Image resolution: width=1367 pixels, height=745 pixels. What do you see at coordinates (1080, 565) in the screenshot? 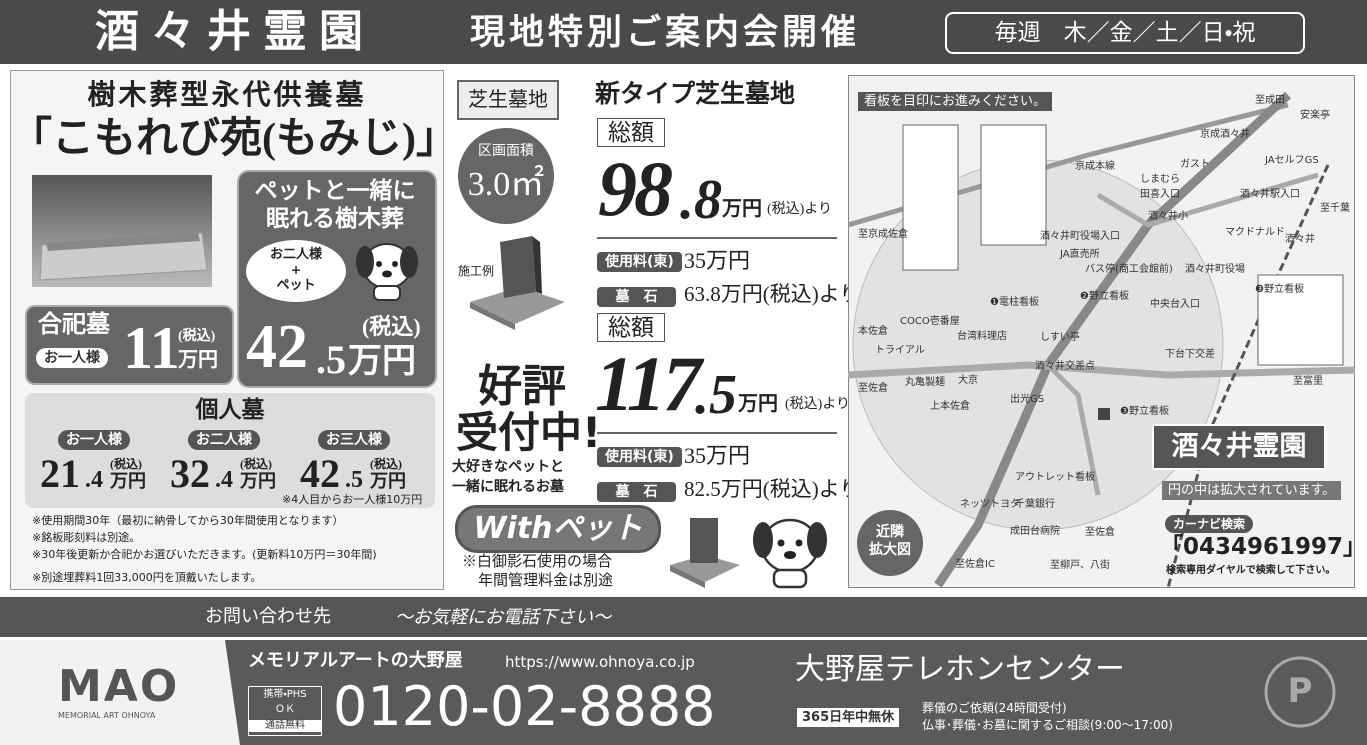
I see `map-label: 至柳戸、八街` at bounding box center [1080, 565].